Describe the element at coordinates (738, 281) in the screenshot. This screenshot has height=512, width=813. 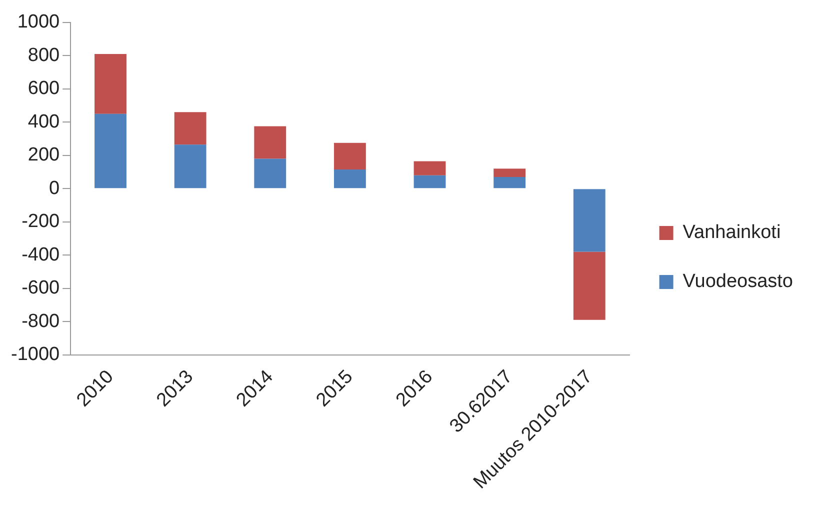
I see `legend-label: Vuodeosasto` at that location.